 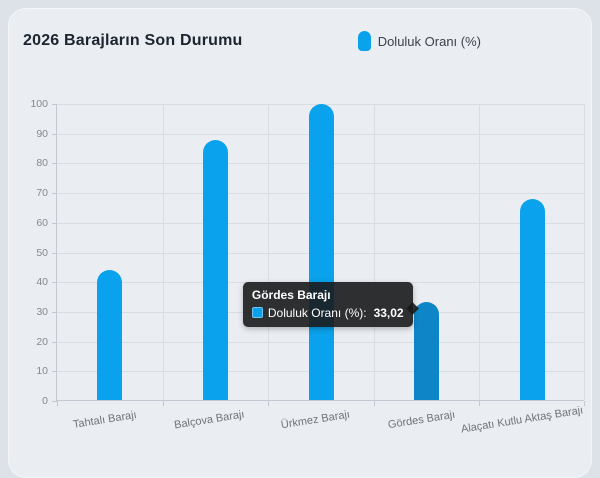 I want to click on tooltip-series-swatch-icon, so click(x=257, y=313).